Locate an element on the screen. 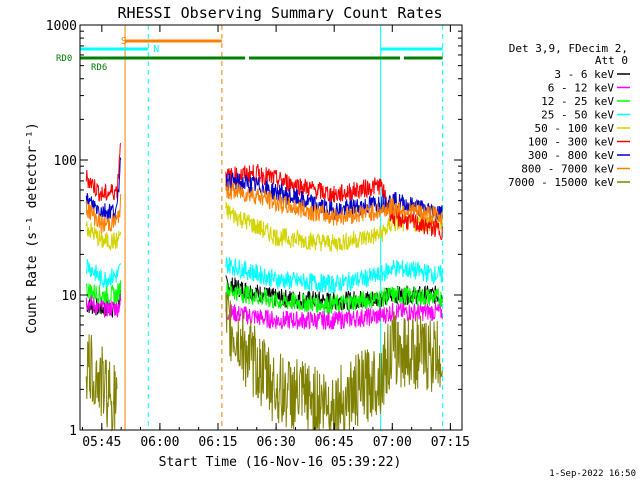  flag-label-s: S is located at coordinates (124, 41).